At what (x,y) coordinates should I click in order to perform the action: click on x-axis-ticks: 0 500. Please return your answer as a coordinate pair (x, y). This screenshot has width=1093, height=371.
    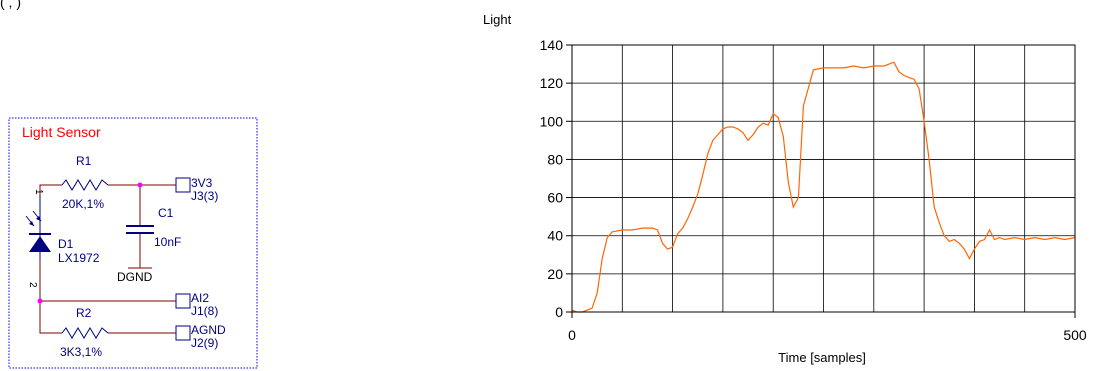
    Looking at the image, I should click on (827, 327).